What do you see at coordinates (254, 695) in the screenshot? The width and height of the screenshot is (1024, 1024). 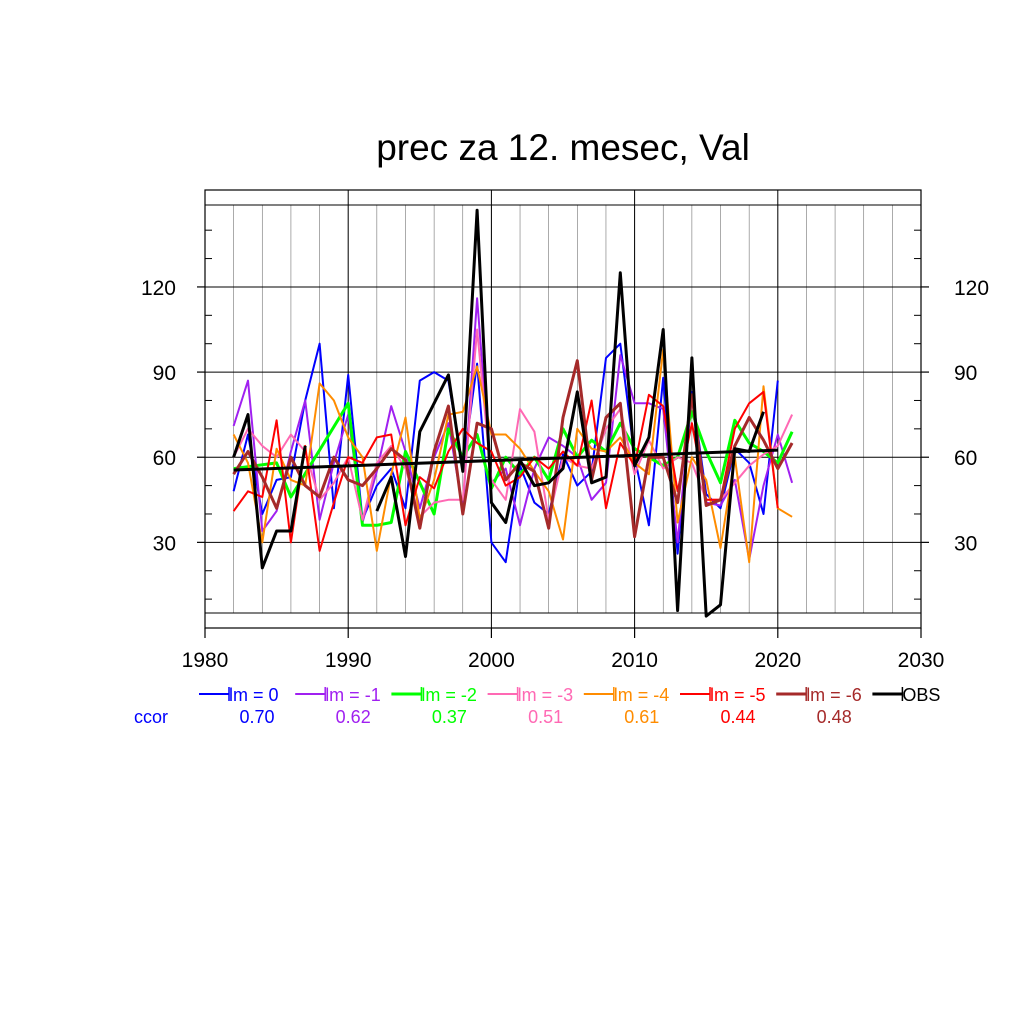 I see `legend-label: lm = 0` at bounding box center [254, 695].